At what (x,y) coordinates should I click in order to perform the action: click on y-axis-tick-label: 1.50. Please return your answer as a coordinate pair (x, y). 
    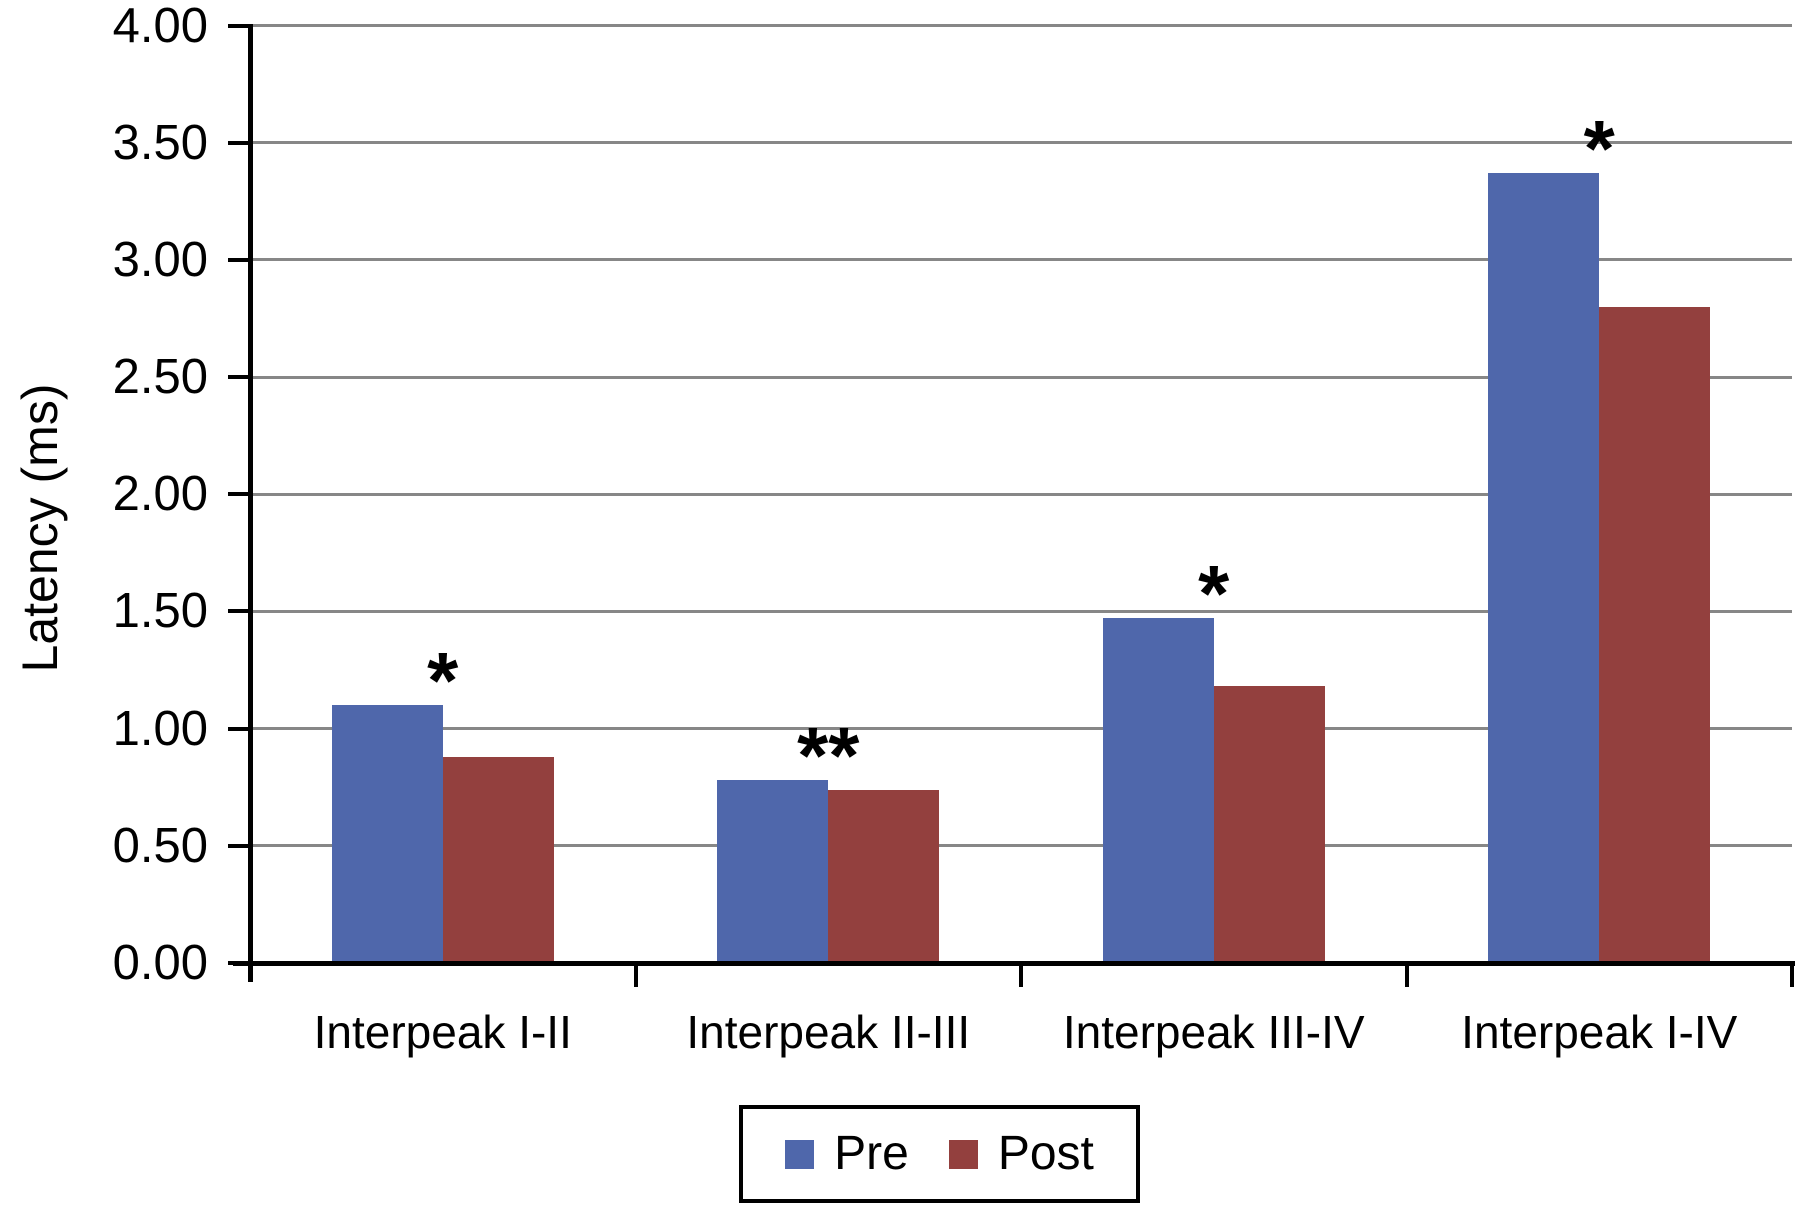
    Looking at the image, I should click on (160, 611).